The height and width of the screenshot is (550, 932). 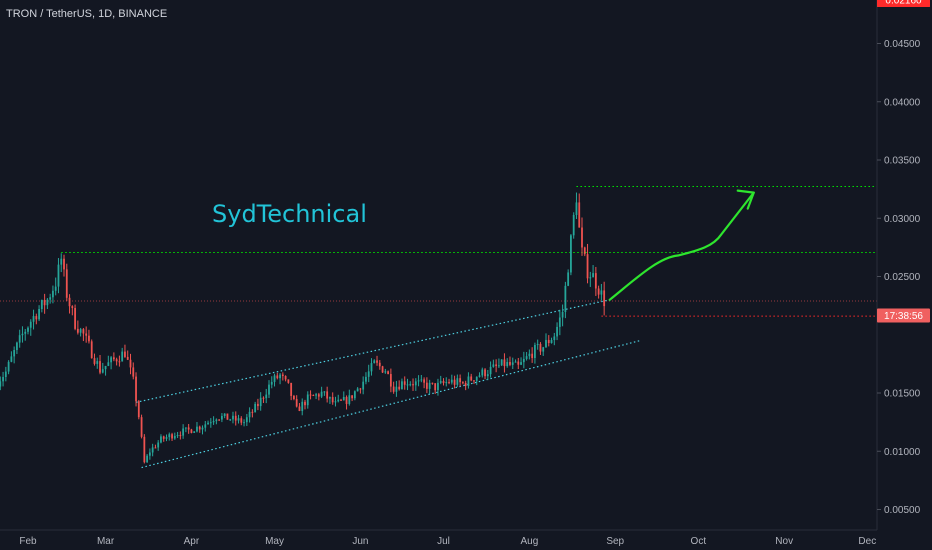 I want to click on projection-arrow-head, so click(x=745, y=199).